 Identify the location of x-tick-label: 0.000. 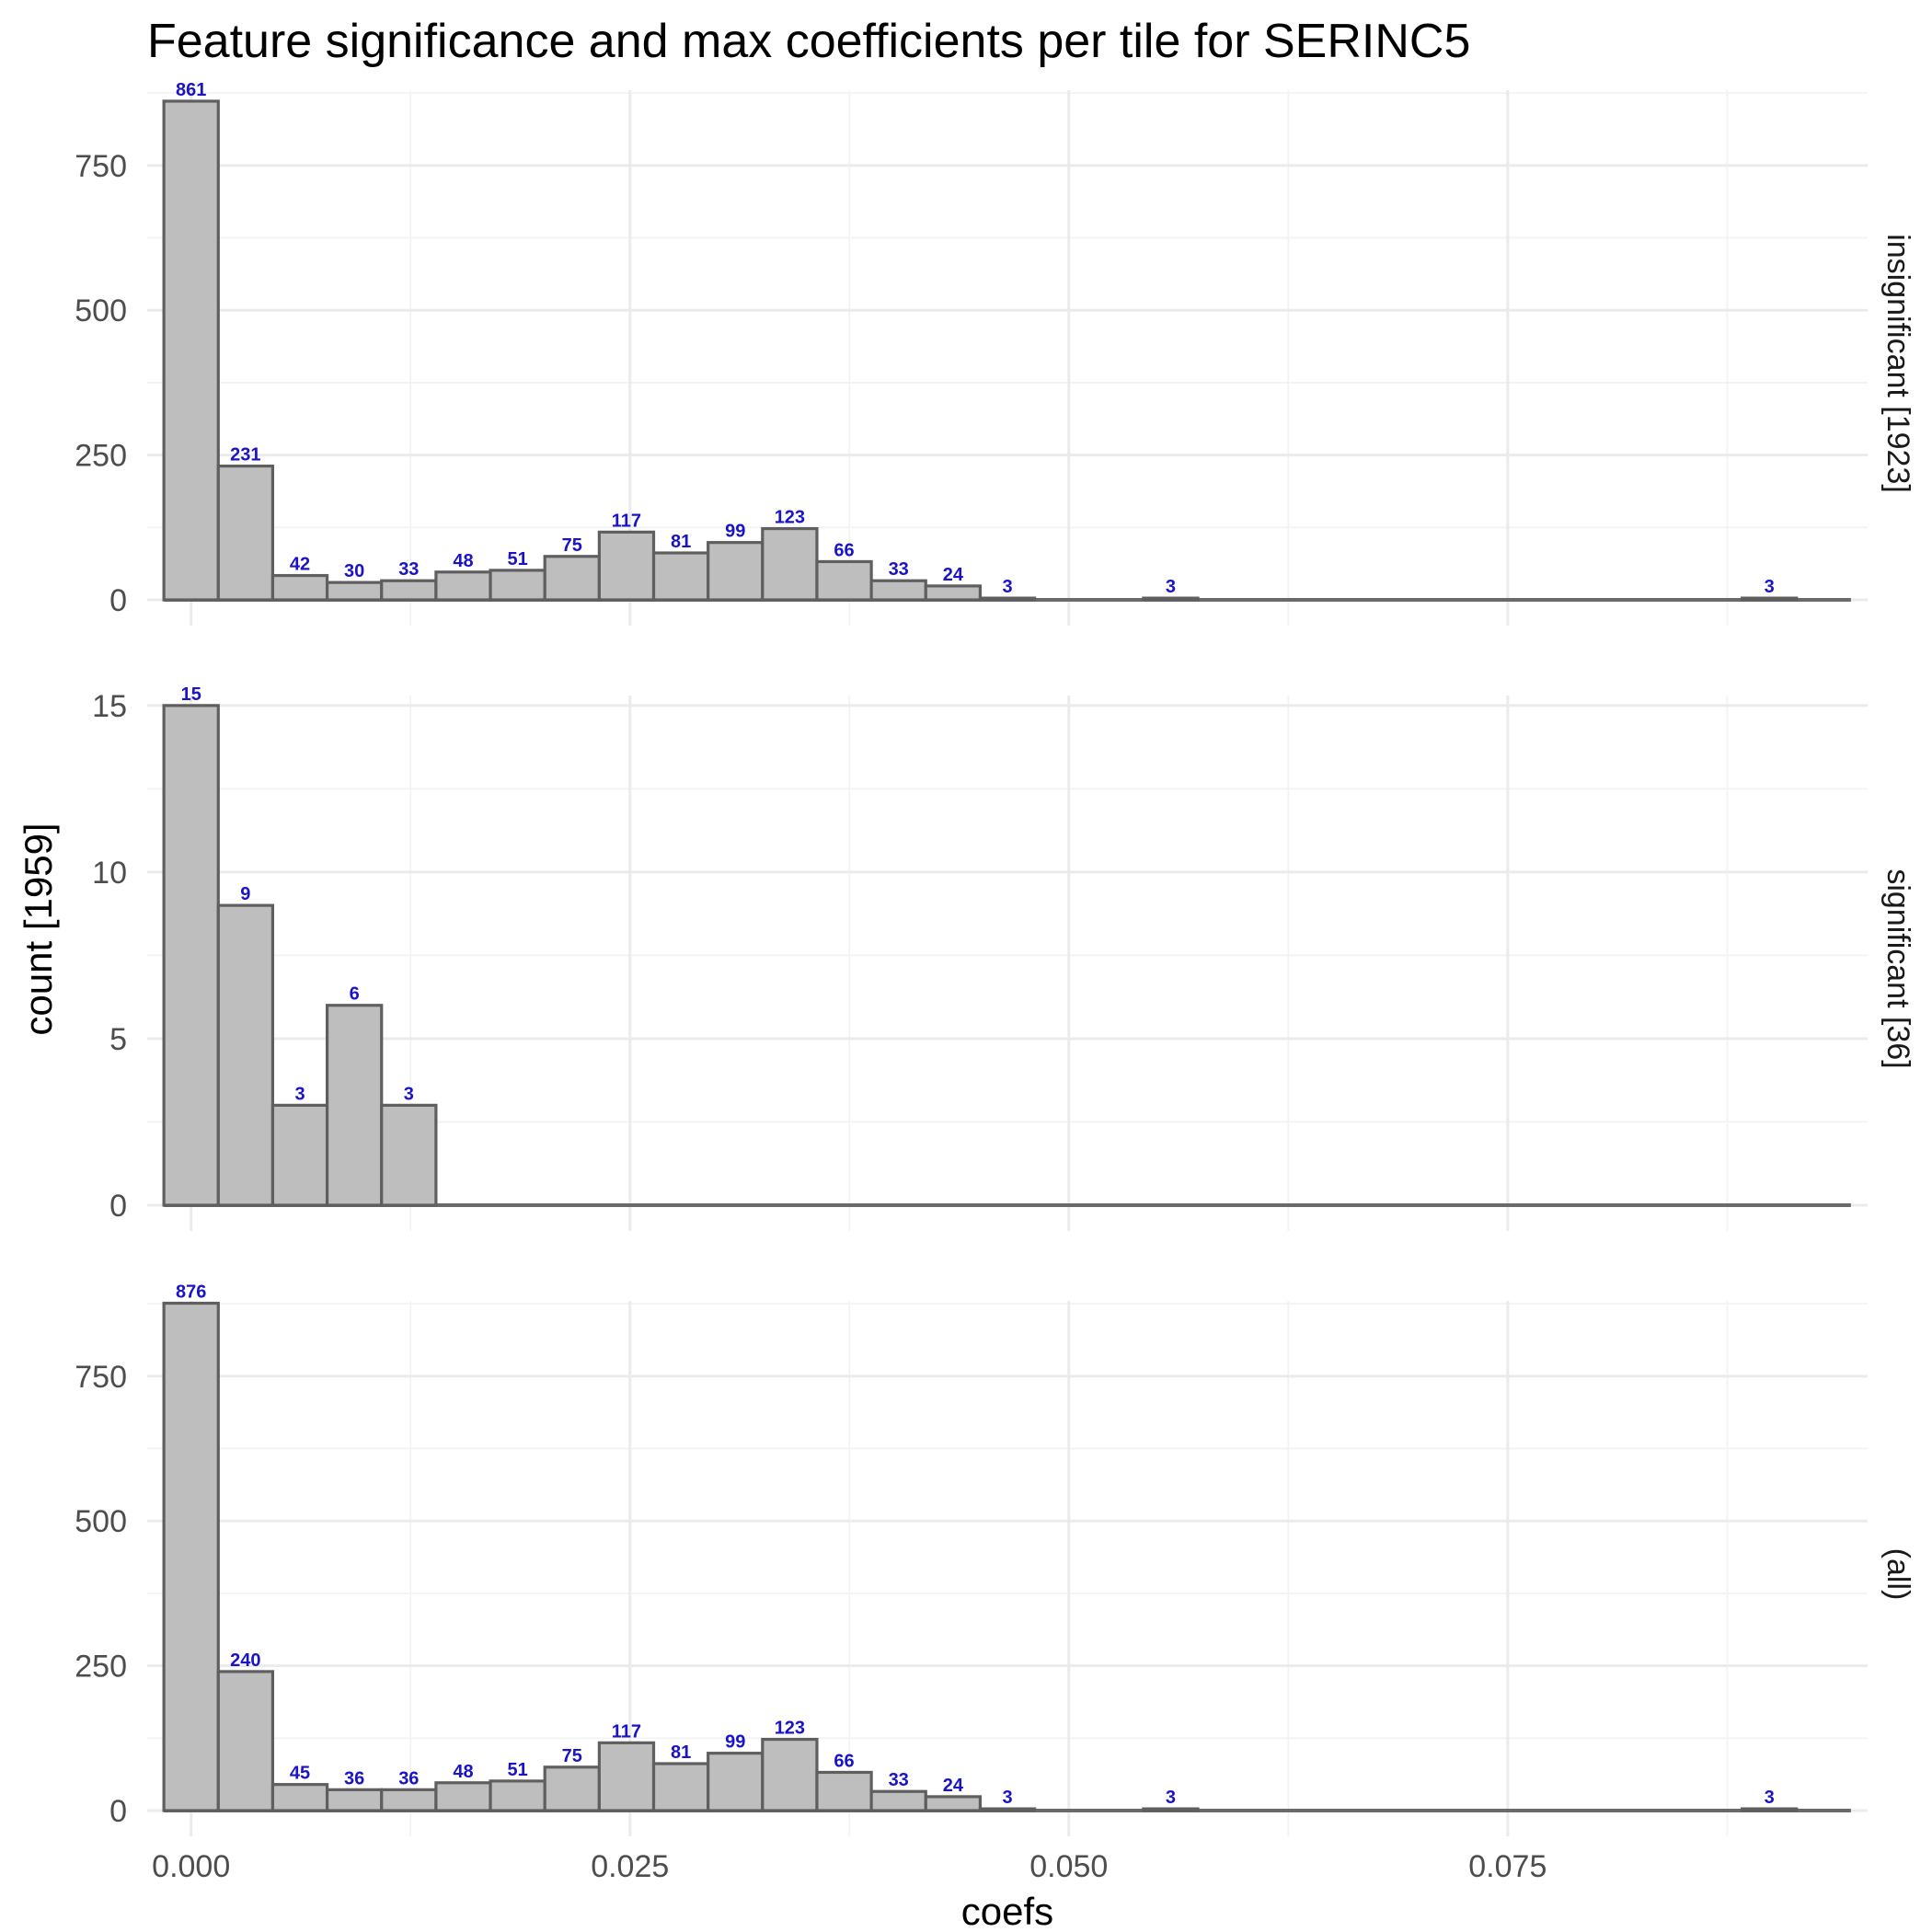
(191, 1866).